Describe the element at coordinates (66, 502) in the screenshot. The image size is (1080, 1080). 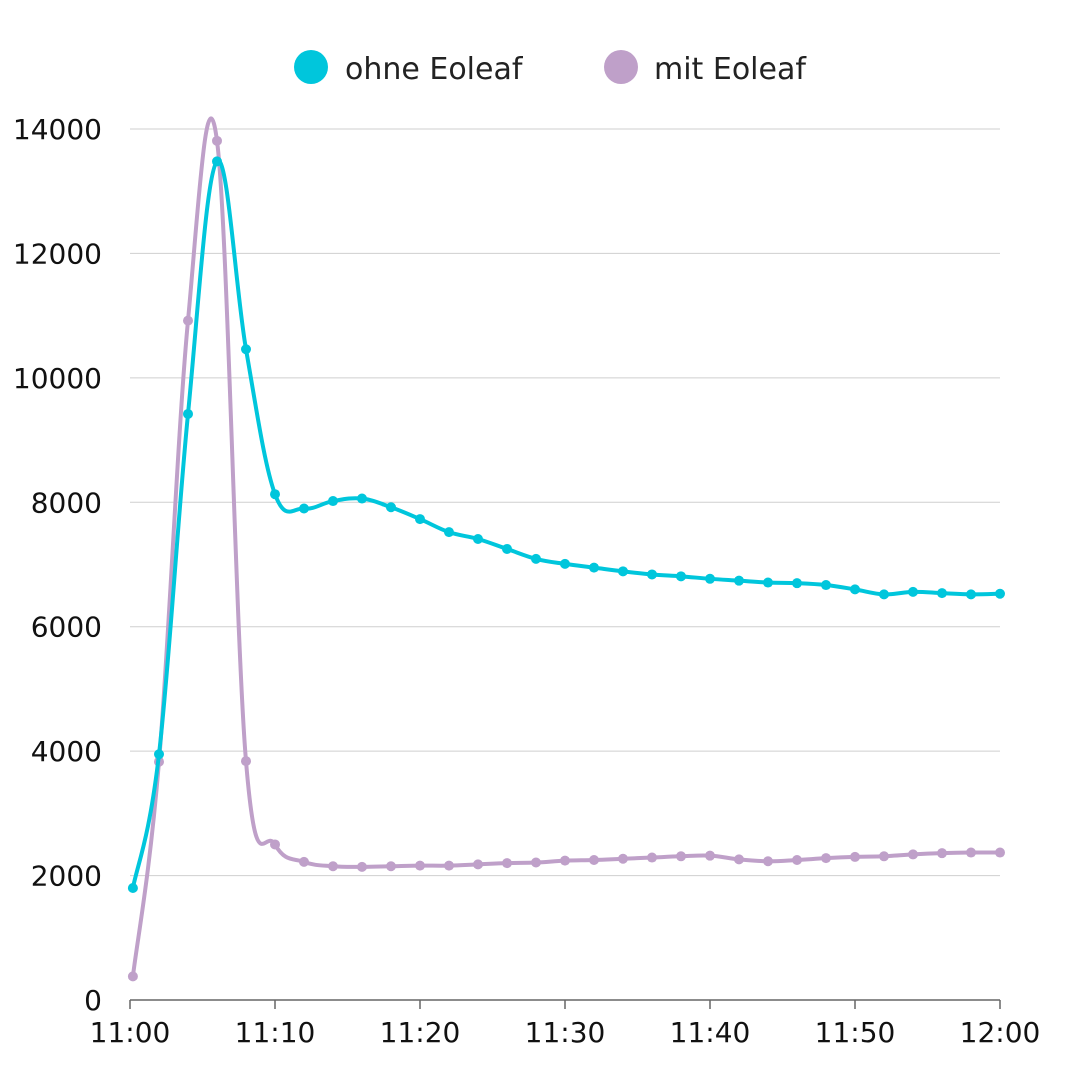
I see `y-tick-label: 8000` at that location.